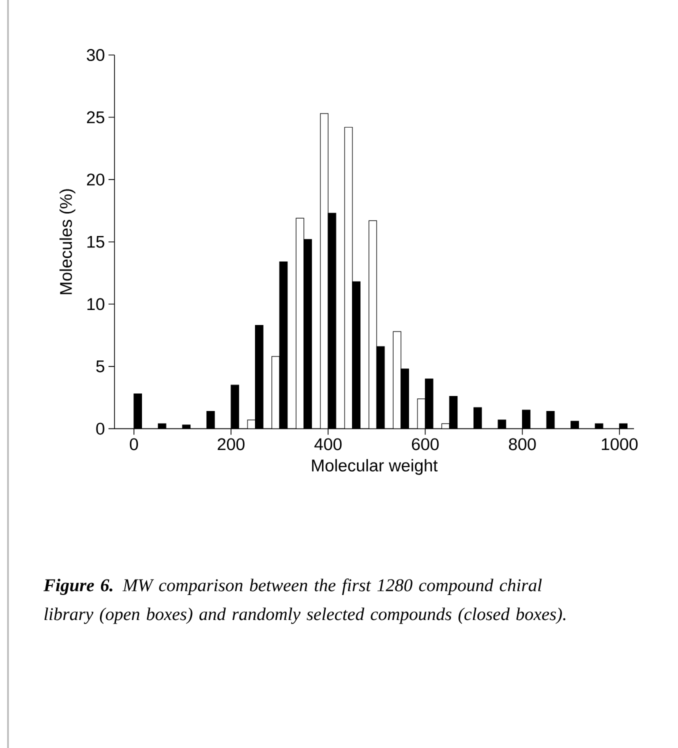  What do you see at coordinates (375, 467) in the screenshot?
I see `x-axis-title: Molecular weight` at bounding box center [375, 467].